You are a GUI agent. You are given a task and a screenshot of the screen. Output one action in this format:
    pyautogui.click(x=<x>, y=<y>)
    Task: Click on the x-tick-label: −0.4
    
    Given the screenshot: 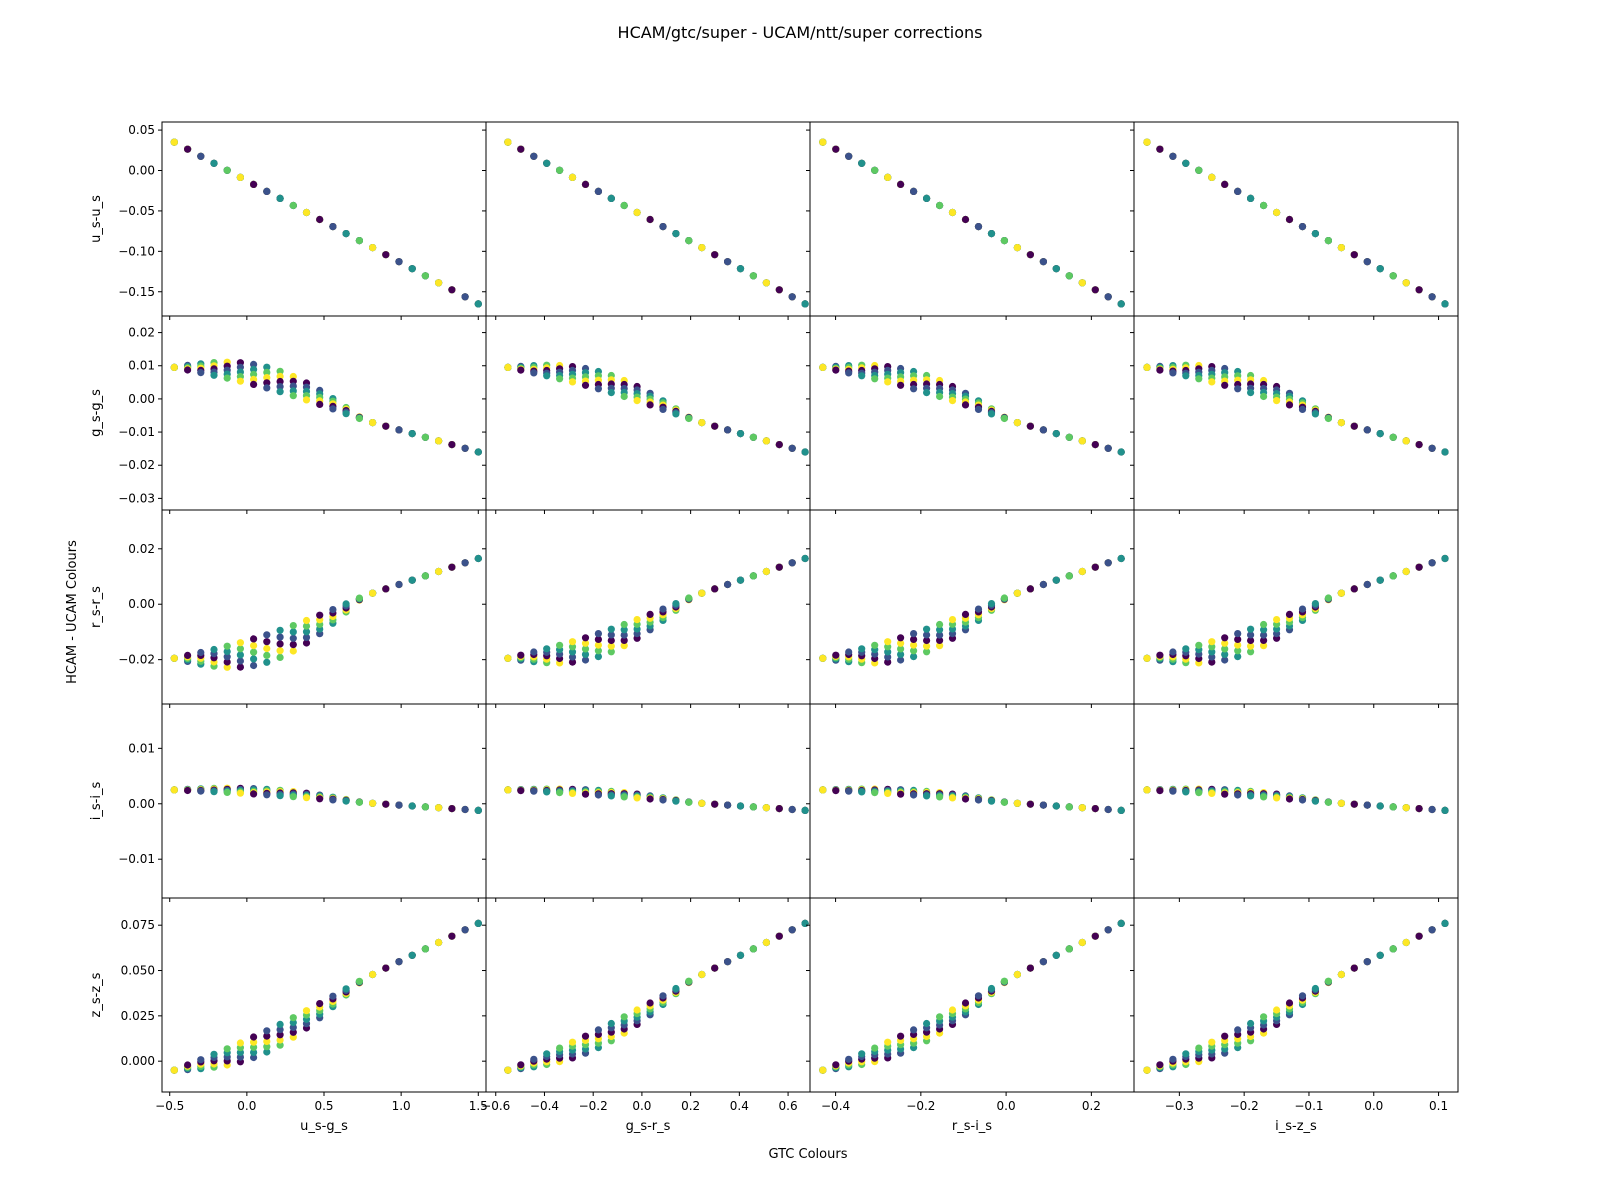 What is the action you would take?
    pyautogui.click(x=835, y=1106)
    